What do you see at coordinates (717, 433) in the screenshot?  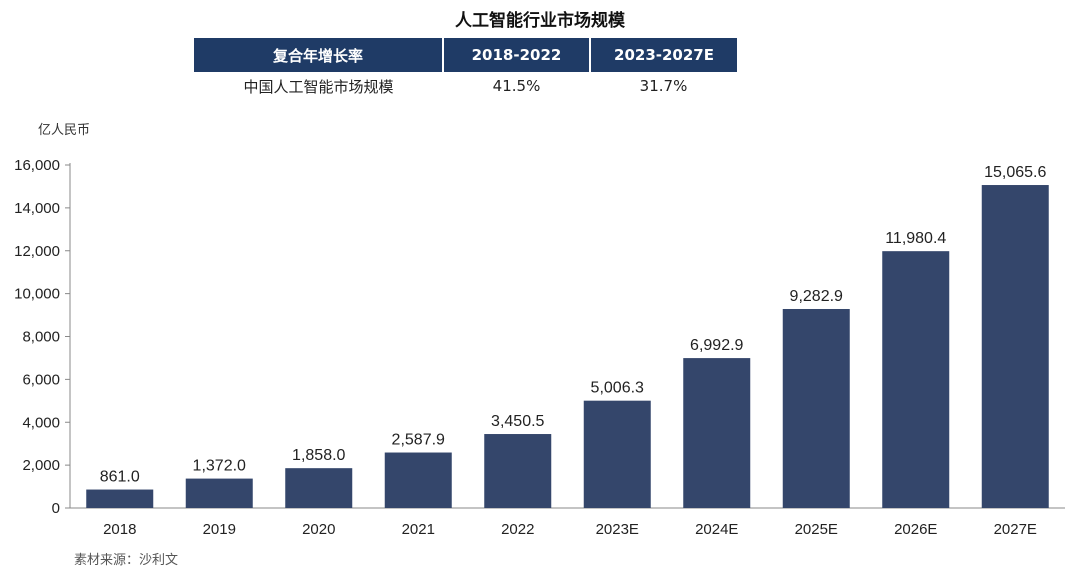 I see `bar-2024E` at bounding box center [717, 433].